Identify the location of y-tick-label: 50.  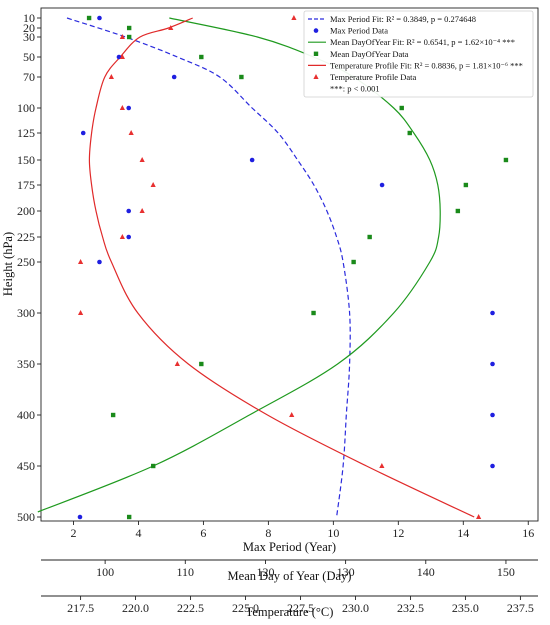
(29, 57).